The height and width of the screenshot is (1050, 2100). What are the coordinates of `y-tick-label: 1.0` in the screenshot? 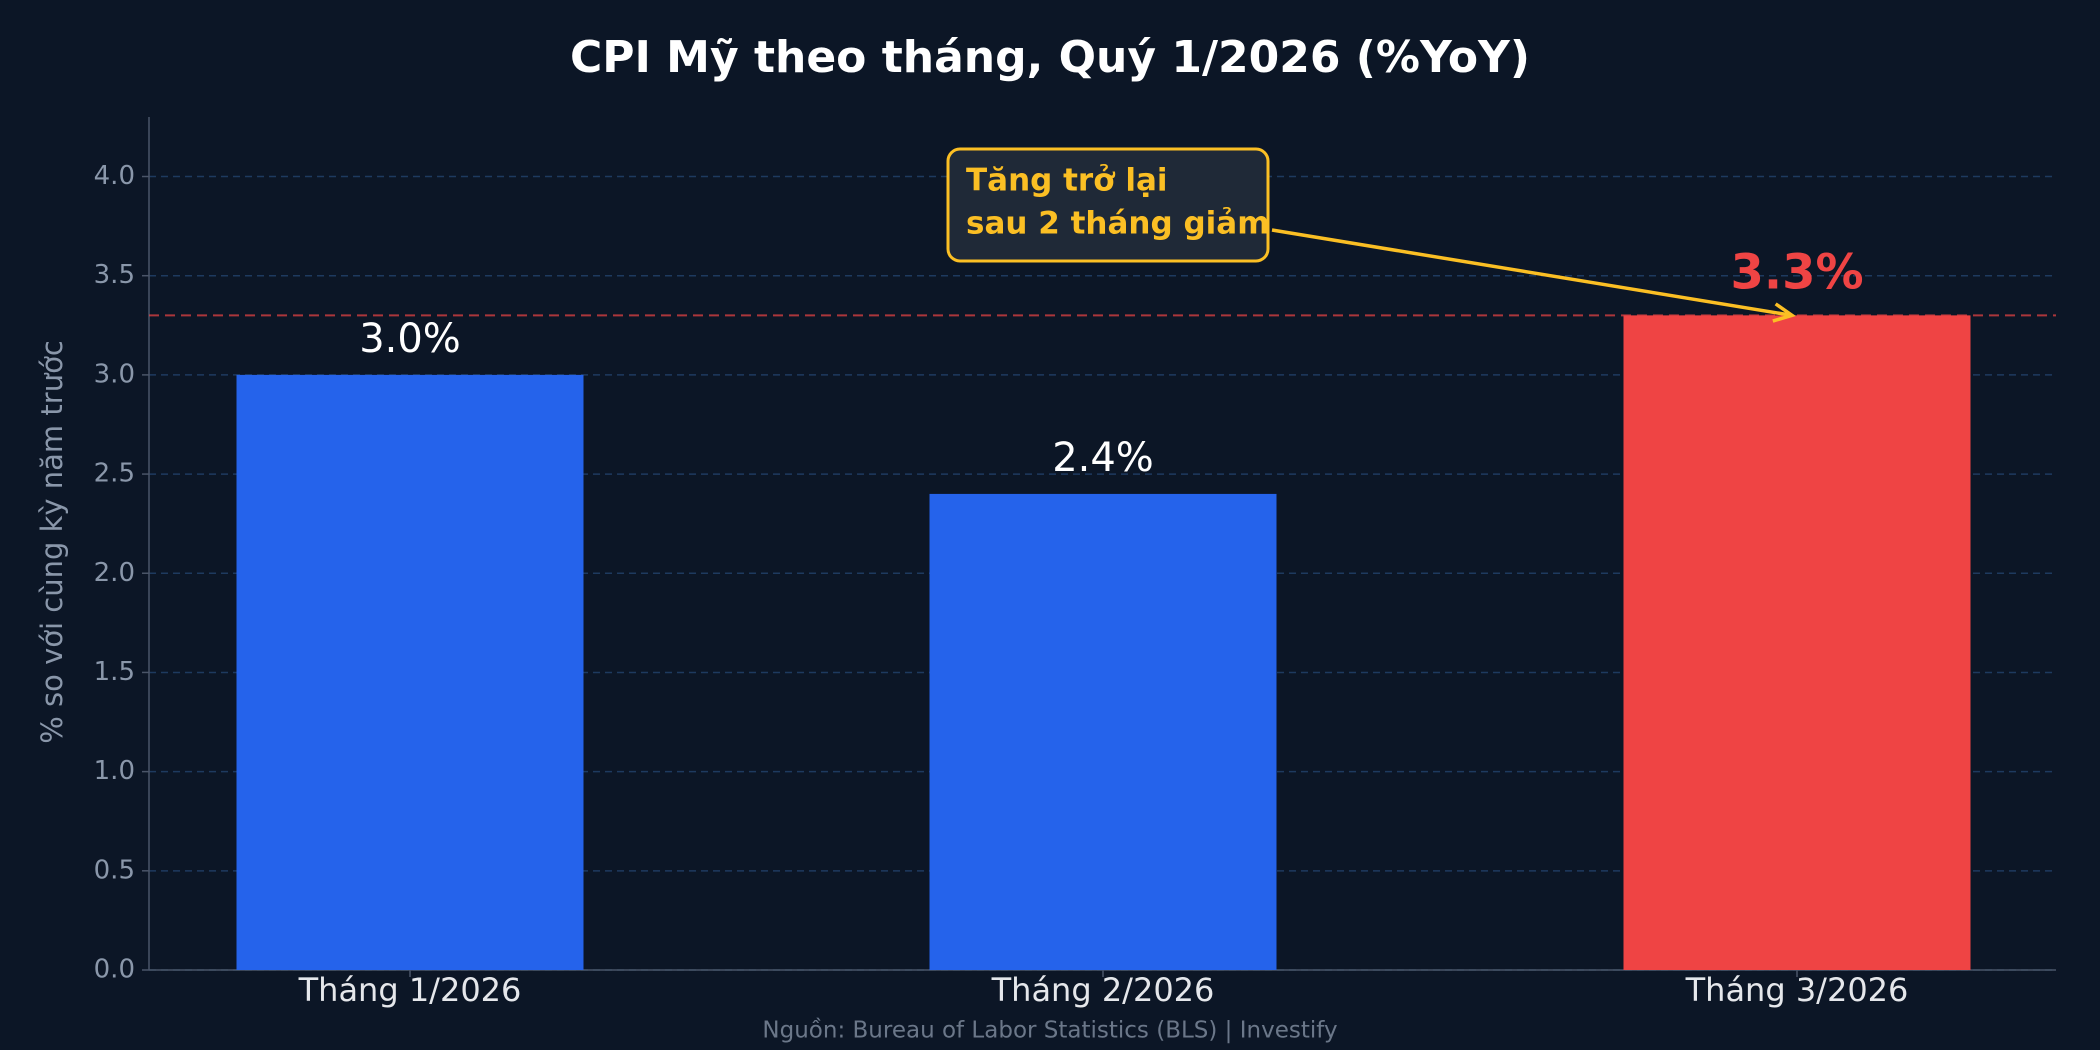 It's located at (114, 771).